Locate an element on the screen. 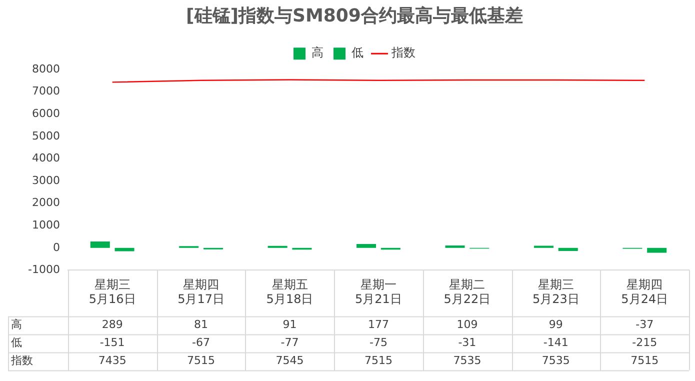 The image size is (695, 381). data-label: -37 is located at coordinates (645, 325).